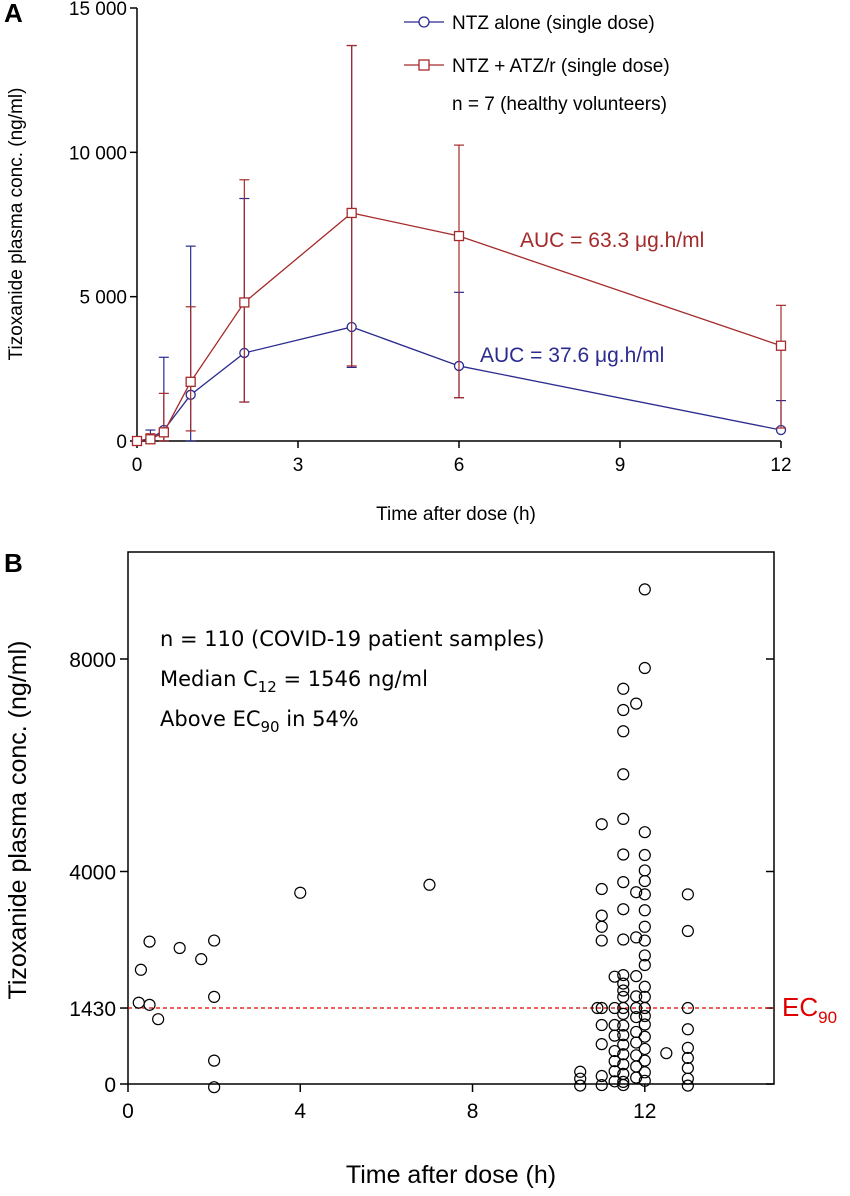  I want to click on panel-a-x-tick-label: 6, so click(459, 465).